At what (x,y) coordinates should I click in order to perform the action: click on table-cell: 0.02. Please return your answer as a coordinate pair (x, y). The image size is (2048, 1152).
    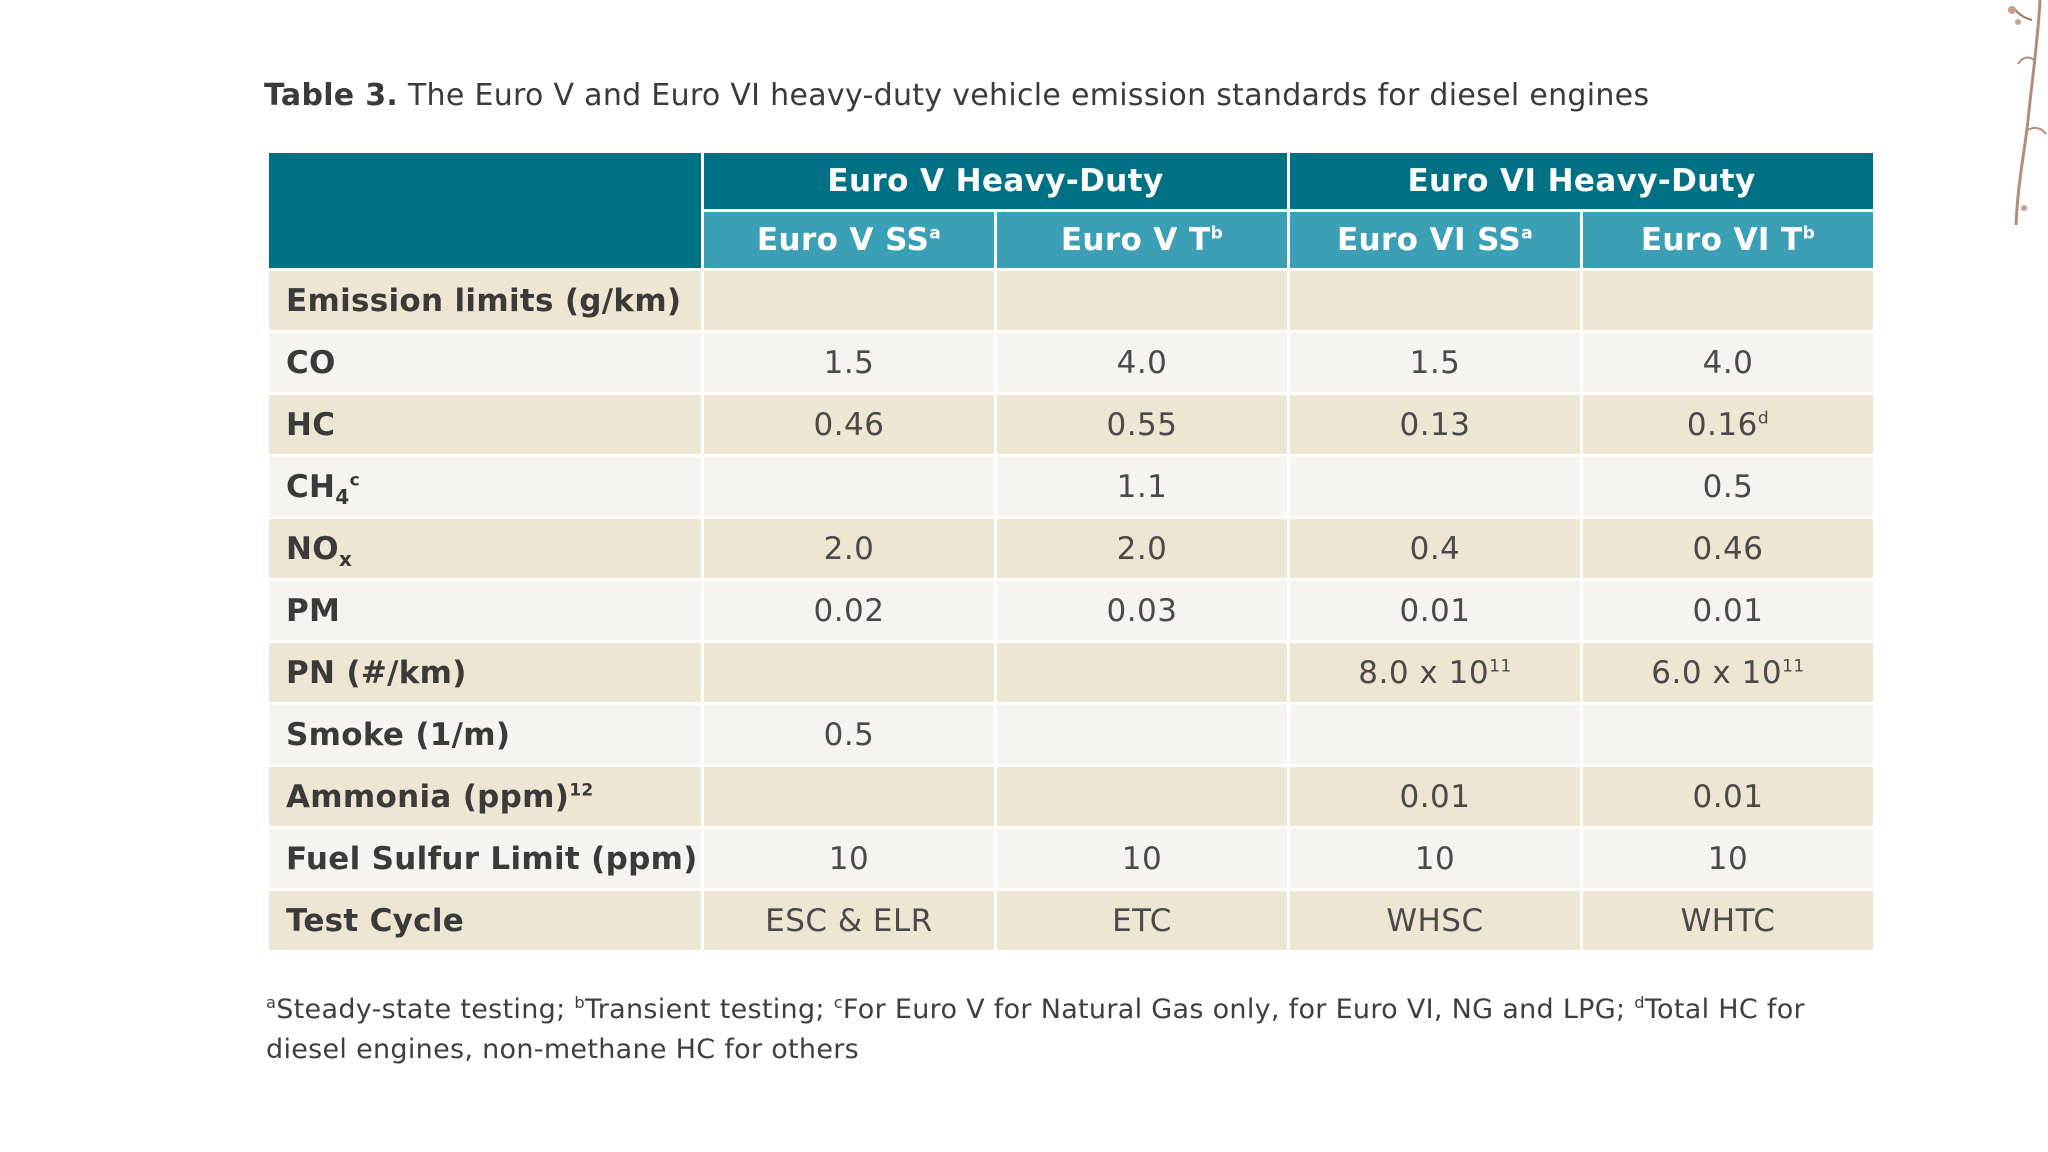
    Looking at the image, I should click on (849, 610).